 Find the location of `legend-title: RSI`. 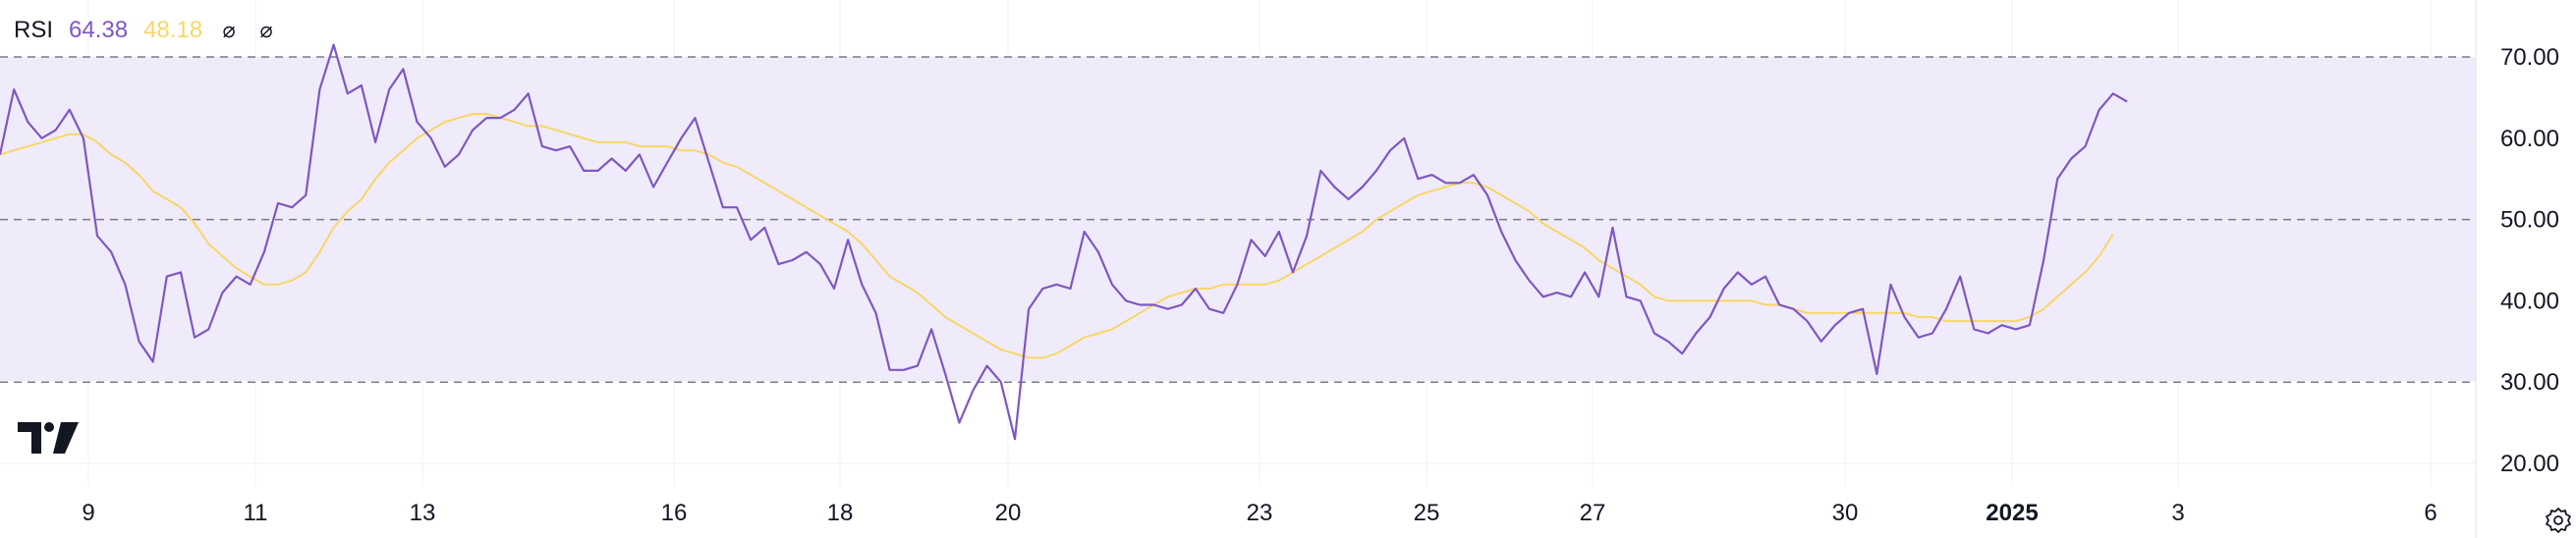

legend-title: RSI is located at coordinates (34, 30).